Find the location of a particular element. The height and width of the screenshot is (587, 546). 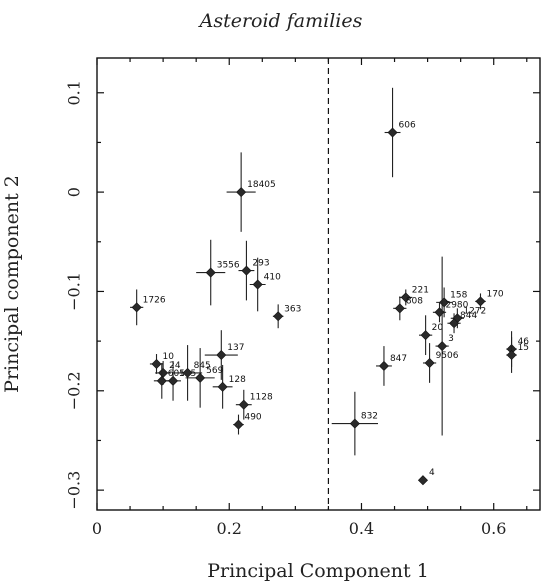

point-label: 128 is located at coordinates (237, 380).